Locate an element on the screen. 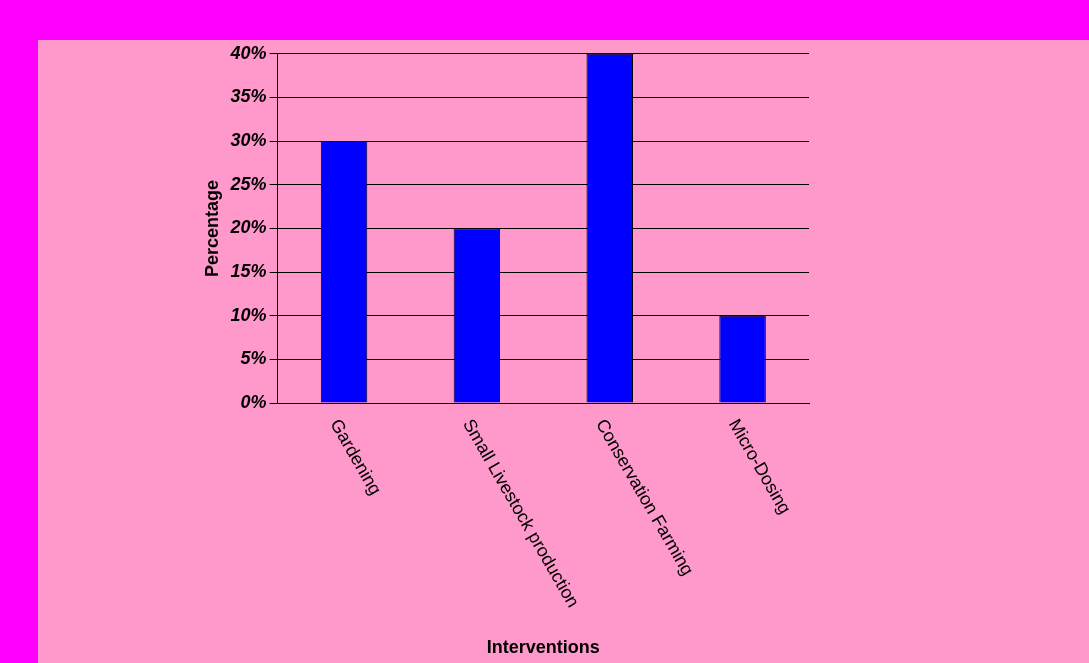  x-axis-title: Interventions is located at coordinates (543, 647).